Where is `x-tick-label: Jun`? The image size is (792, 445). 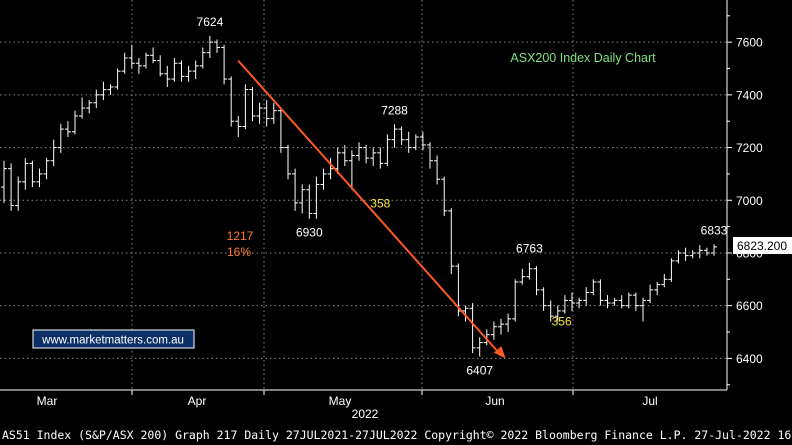
x-tick-label: Jun is located at coordinates (494, 401).